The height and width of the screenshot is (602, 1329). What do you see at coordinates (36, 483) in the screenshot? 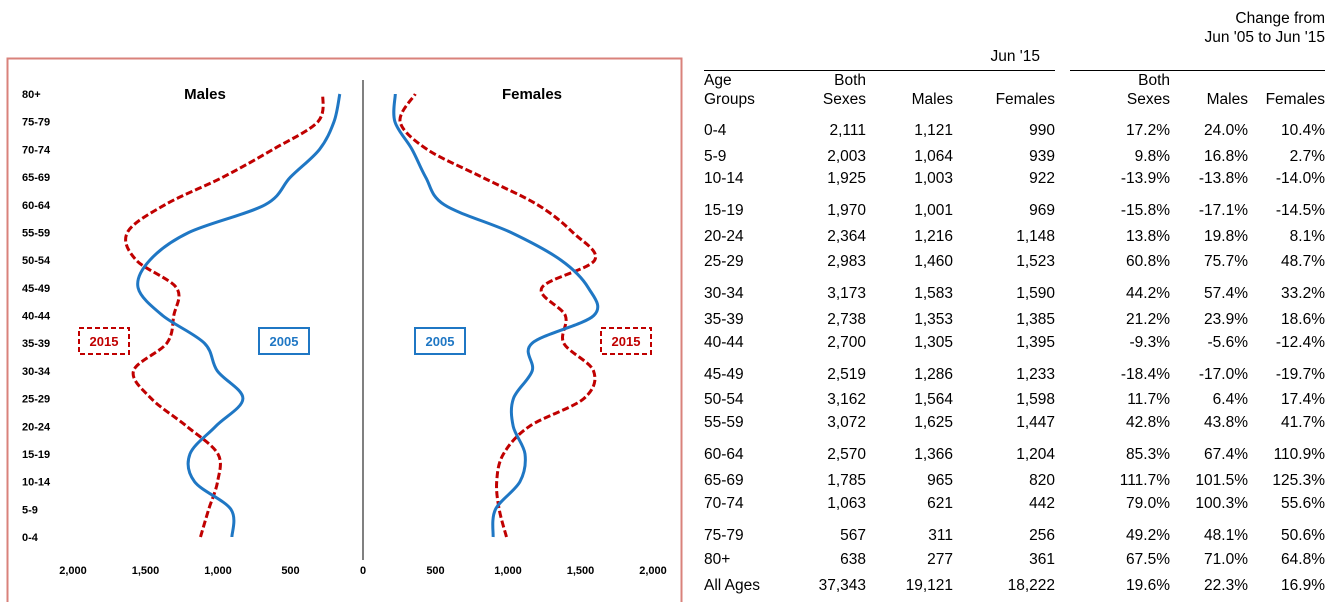
I see `y-tick-label: 10-14` at bounding box center [36, 483].